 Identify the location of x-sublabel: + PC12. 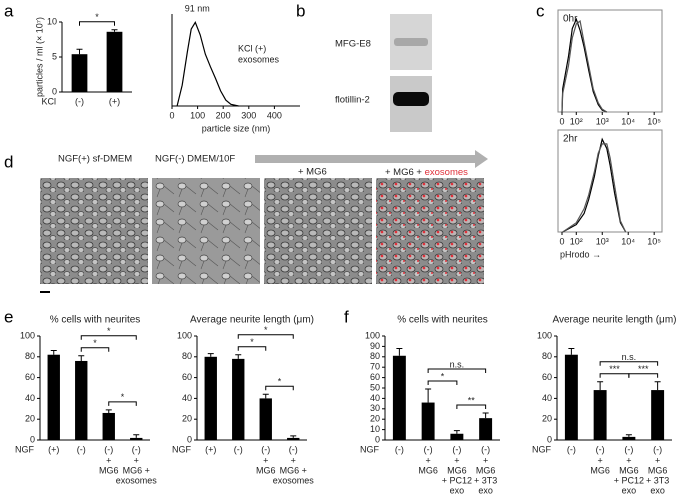
(457, 480).